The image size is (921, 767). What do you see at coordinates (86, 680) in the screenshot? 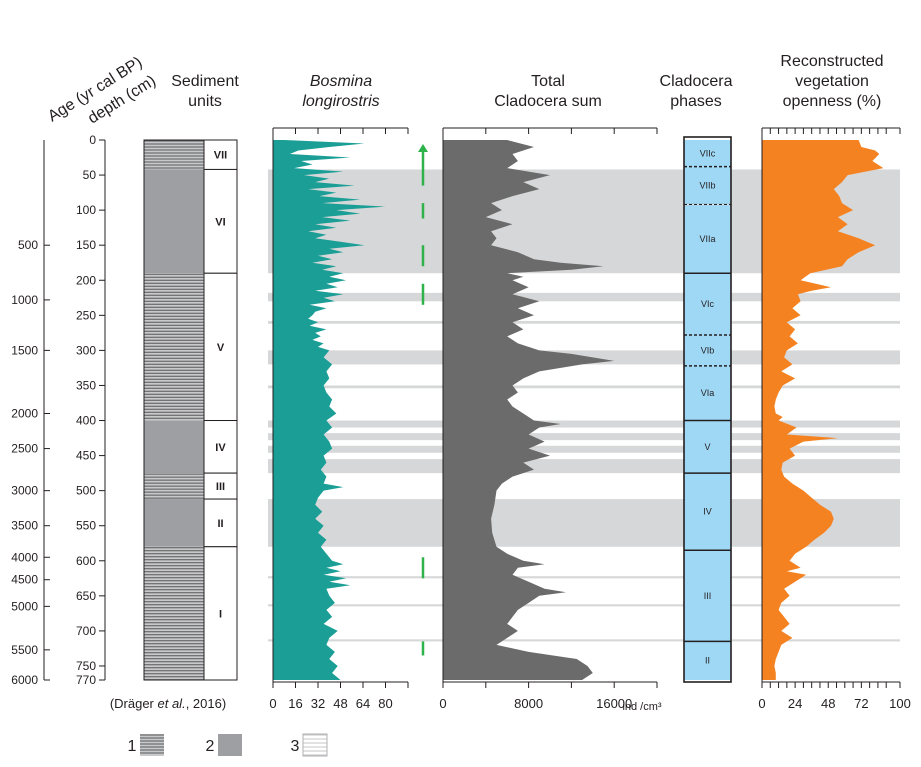
I see `depth-tick-label: 770` at bounding box center [86, 680].